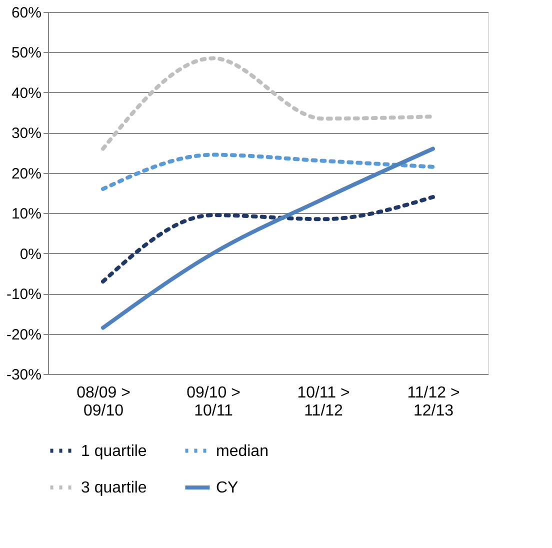  What do you see at coordinates (114, 451) in the screenshot?
I see `legend-label: 1 quartile` at bounding box center [114, 451].